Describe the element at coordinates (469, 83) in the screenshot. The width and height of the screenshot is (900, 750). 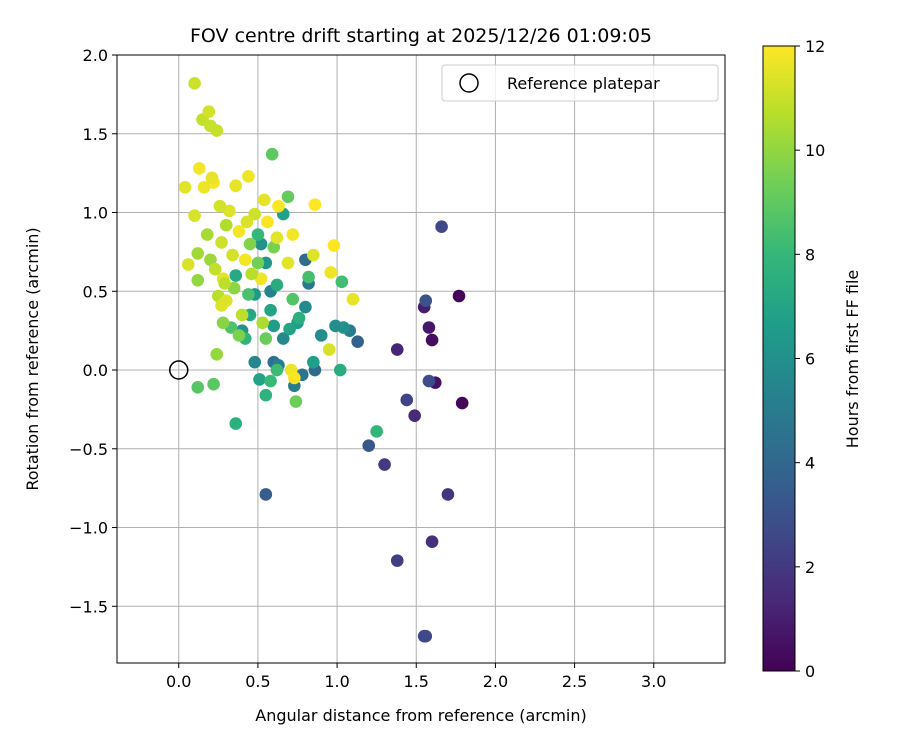
I see `legend-open-circle-marker` at that location.